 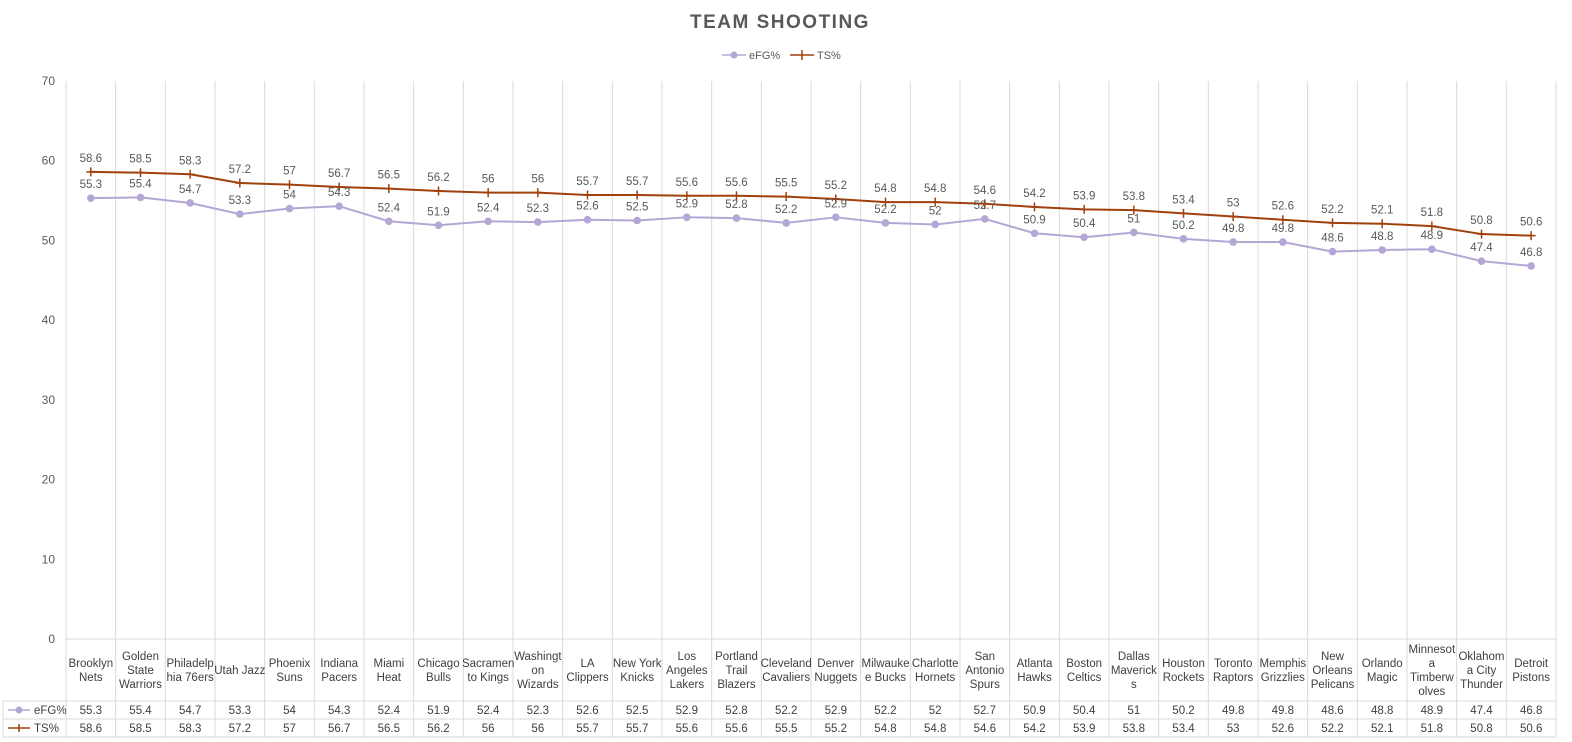 What do you see at coordinates (1183, 671) in the screenshot?
I see `category-label: Houston Rockets` at bounding box center [1183, 671].